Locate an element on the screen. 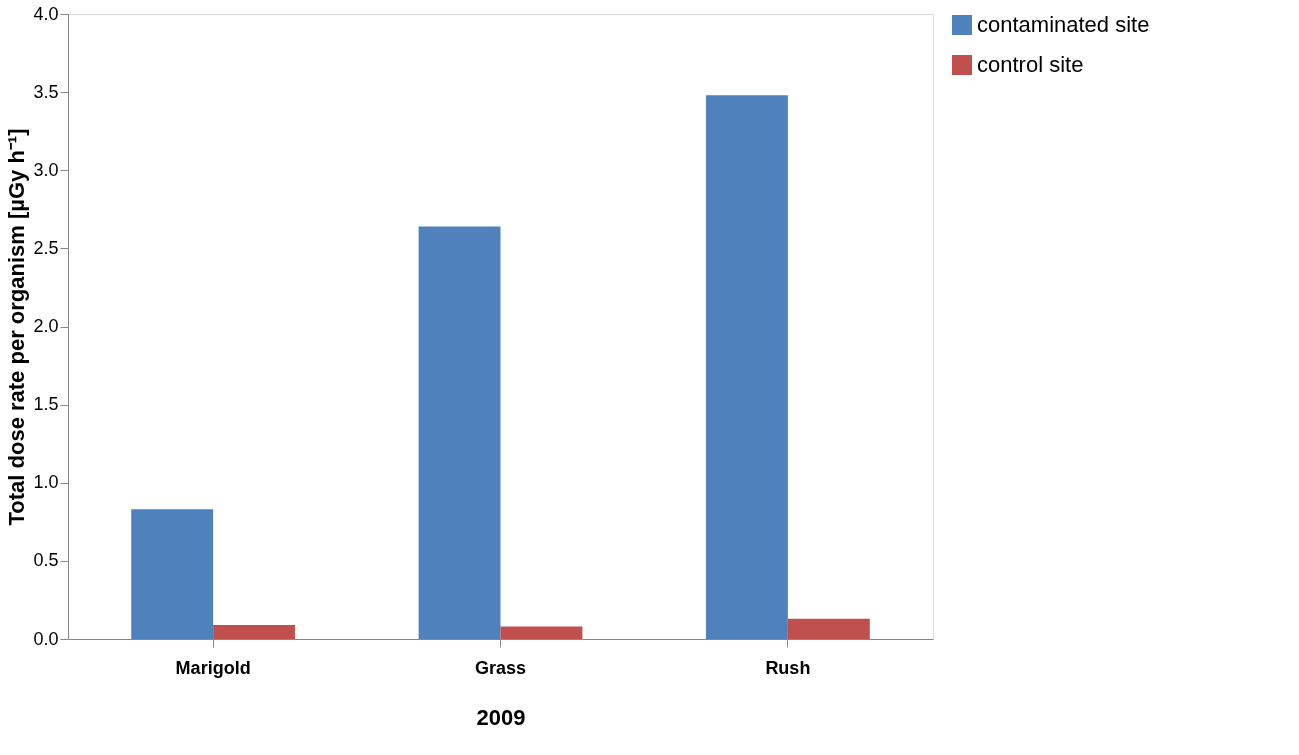 The width and height of the screenshot is (1299, 755). y-tick-label: 4.0 is located at coordinates (46, 13).